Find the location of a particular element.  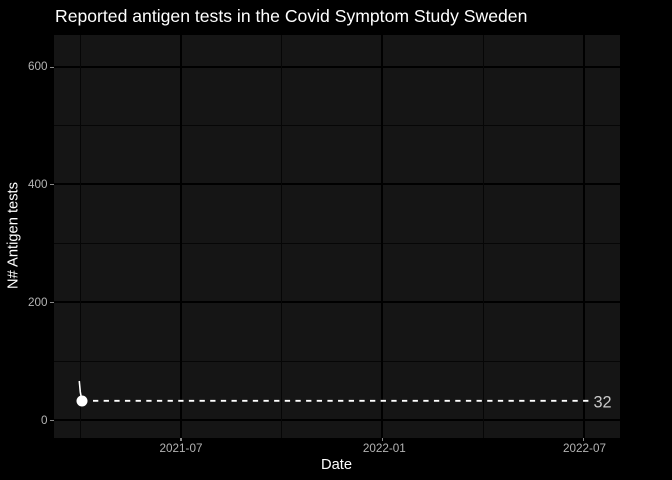

svg-text: 32 is located at coordinates (603, 402).